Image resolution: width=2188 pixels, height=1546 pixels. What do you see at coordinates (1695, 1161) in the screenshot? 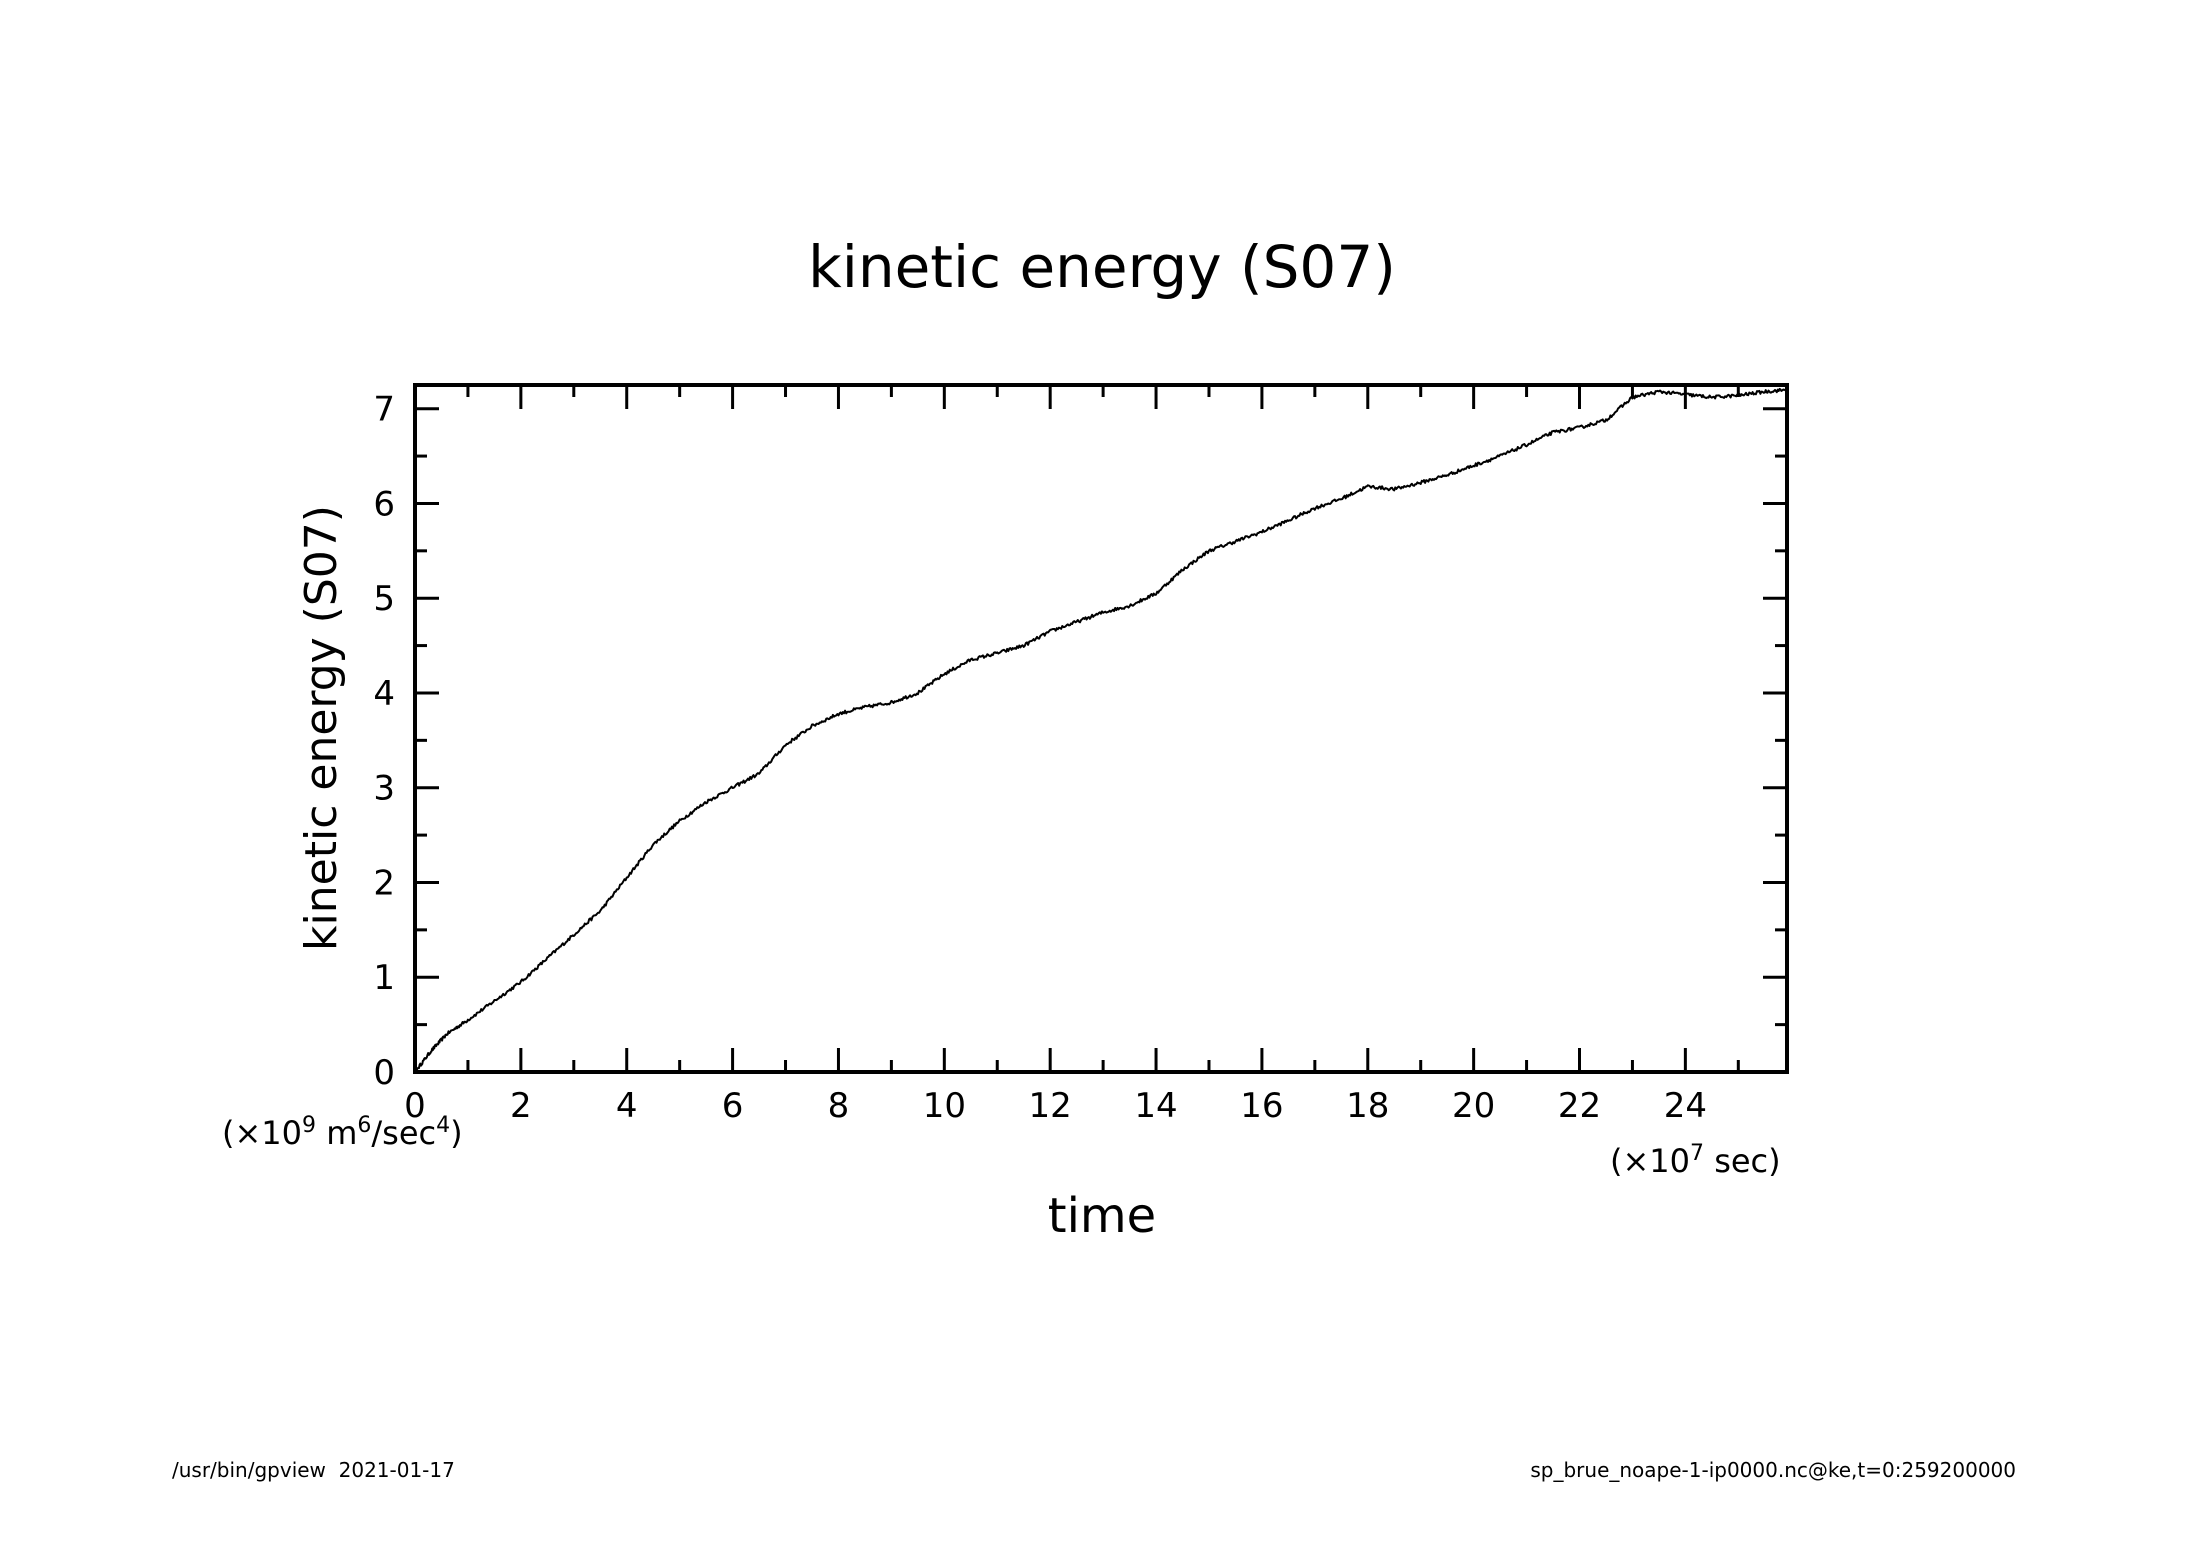
I see `x-axis-unit: (×107 sec)` at bounding box center [1695, 1161].